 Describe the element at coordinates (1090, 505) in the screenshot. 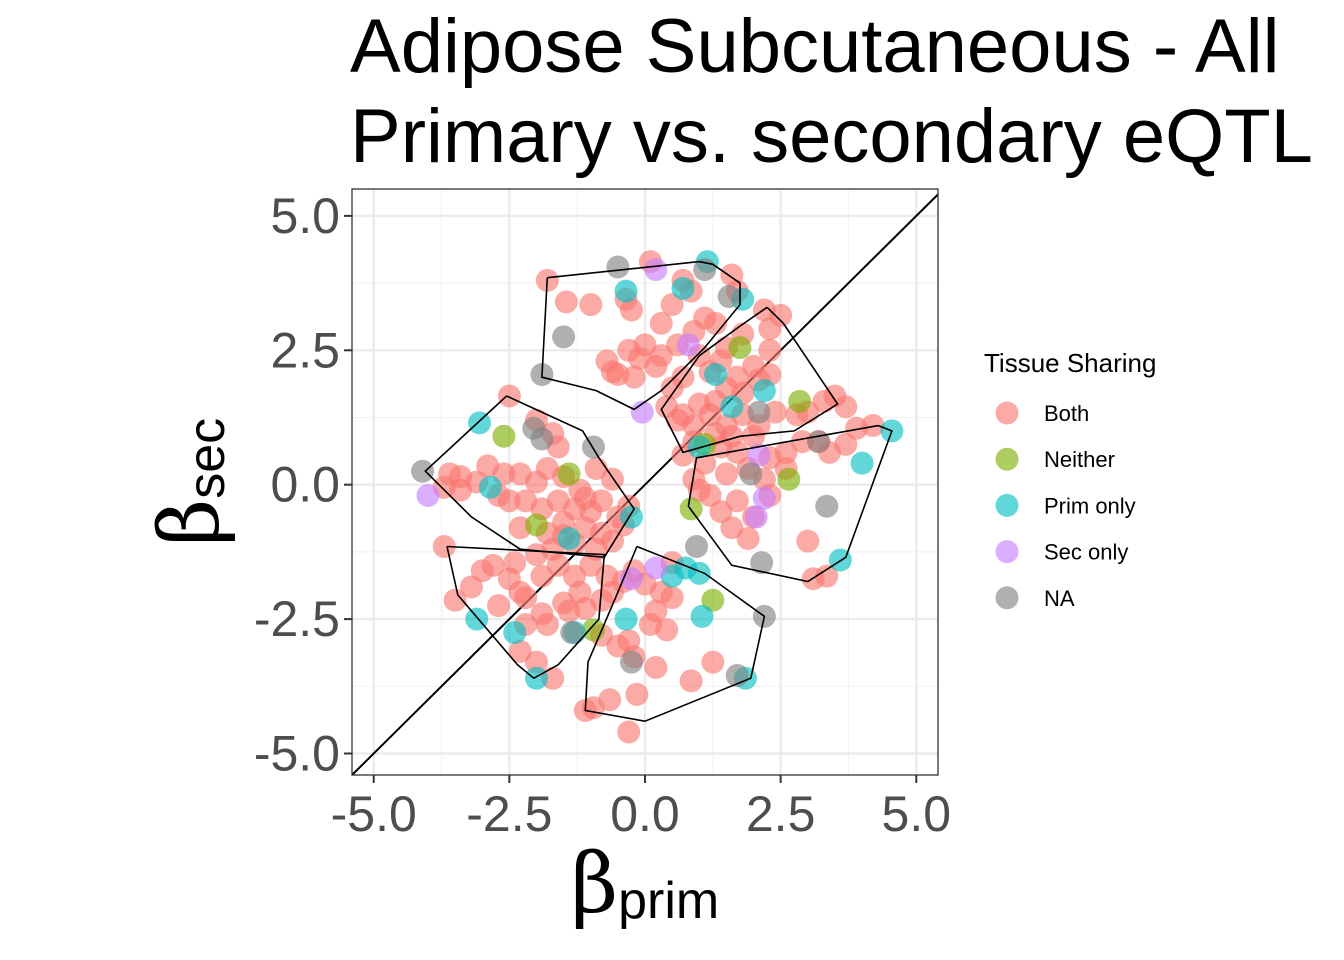

I see `legend-label-prim-only: Prim only` at that location.